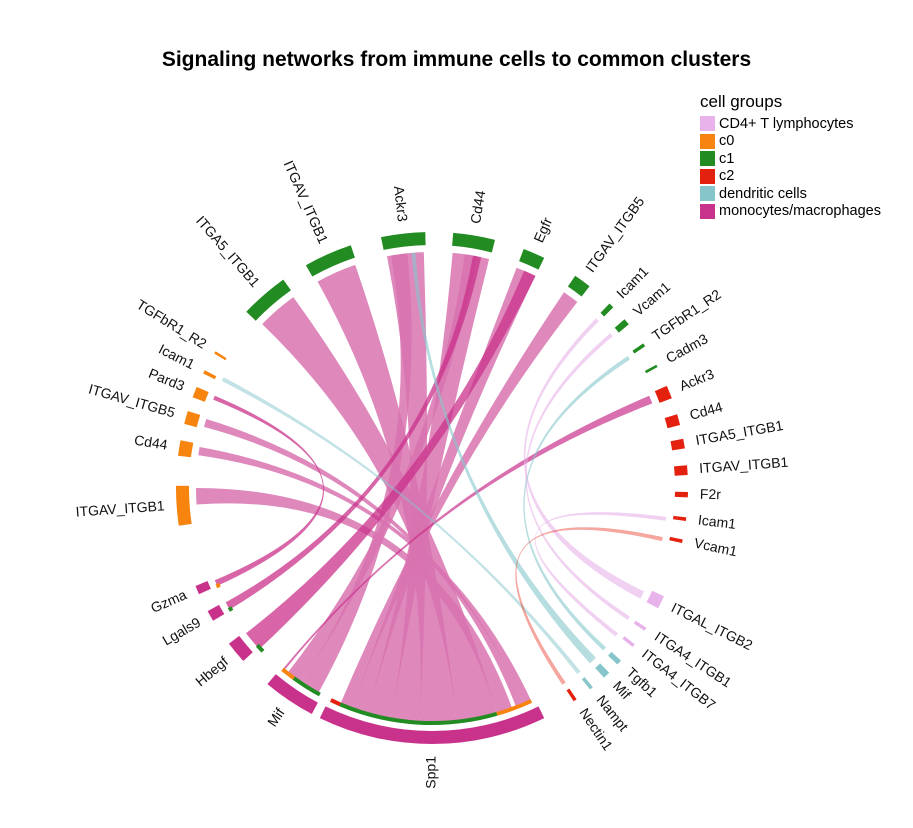 This screenshot has height=828, width=913. I want to click on sector-label-egfr: Egfr, so click(542, 230).